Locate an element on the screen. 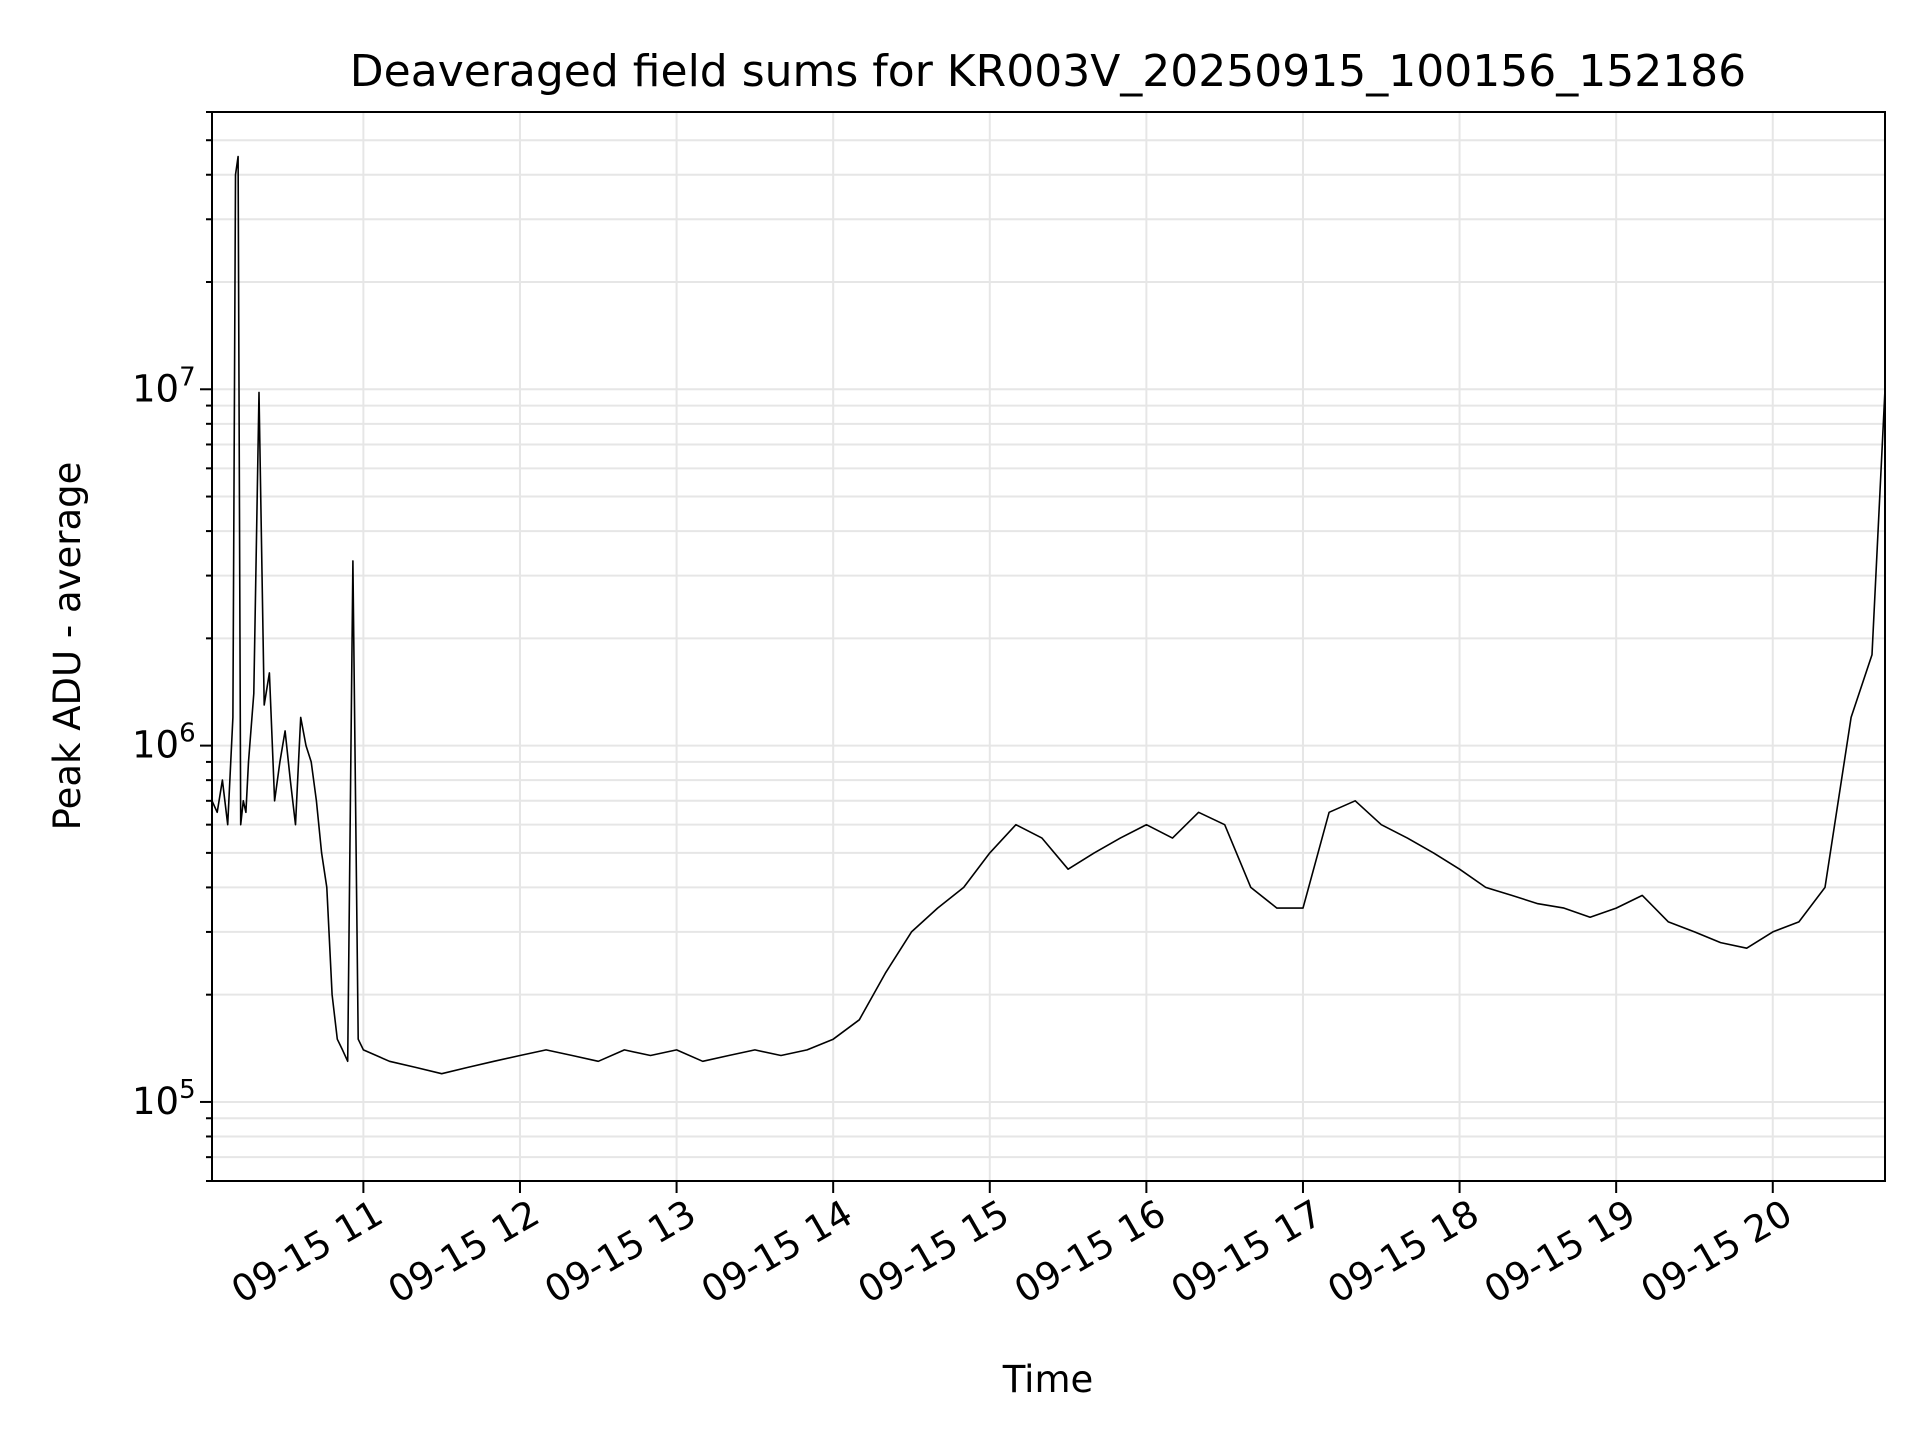 The image size is (1920, 1440). y-tick-label: 105 is located at coordinates (164, 1099).